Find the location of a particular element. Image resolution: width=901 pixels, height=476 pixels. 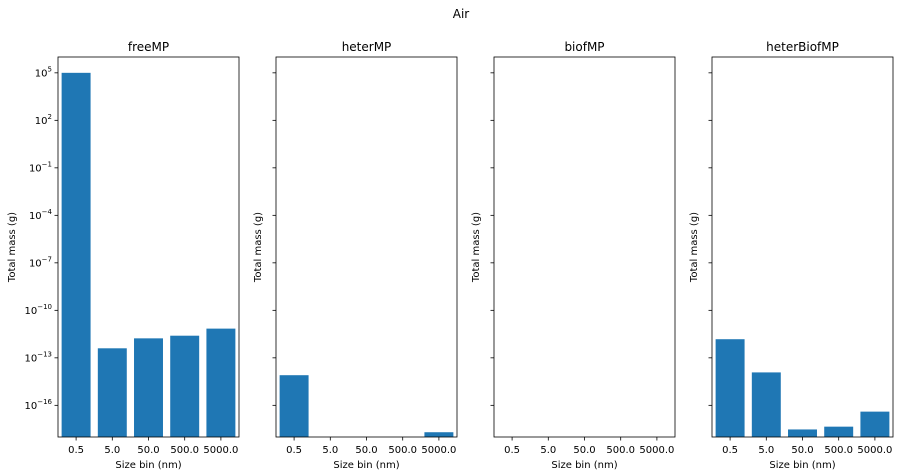

y-tick-label-exponent: −16 is located at coordinates (44, 402).